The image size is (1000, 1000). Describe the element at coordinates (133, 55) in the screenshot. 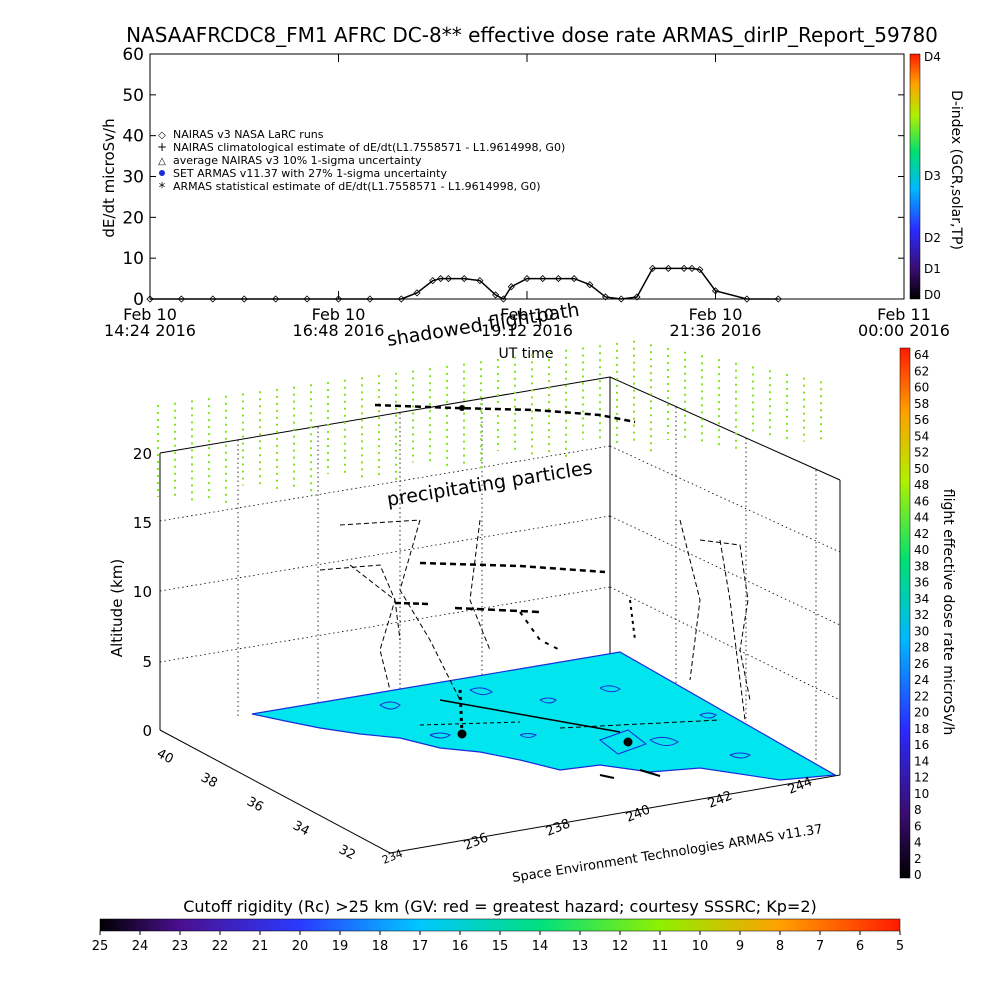

I see `top-y-tick-label: 60` at that location.